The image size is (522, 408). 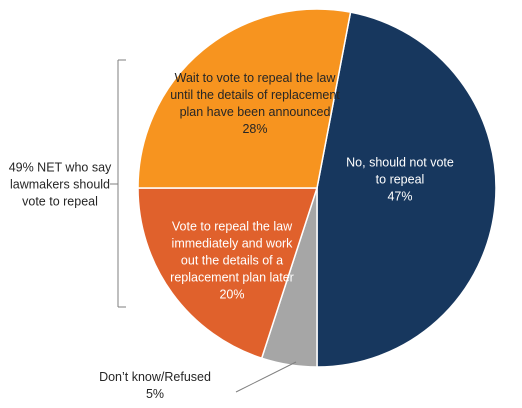 I want to click on value-label: 47%, so click(x=400, y=196).